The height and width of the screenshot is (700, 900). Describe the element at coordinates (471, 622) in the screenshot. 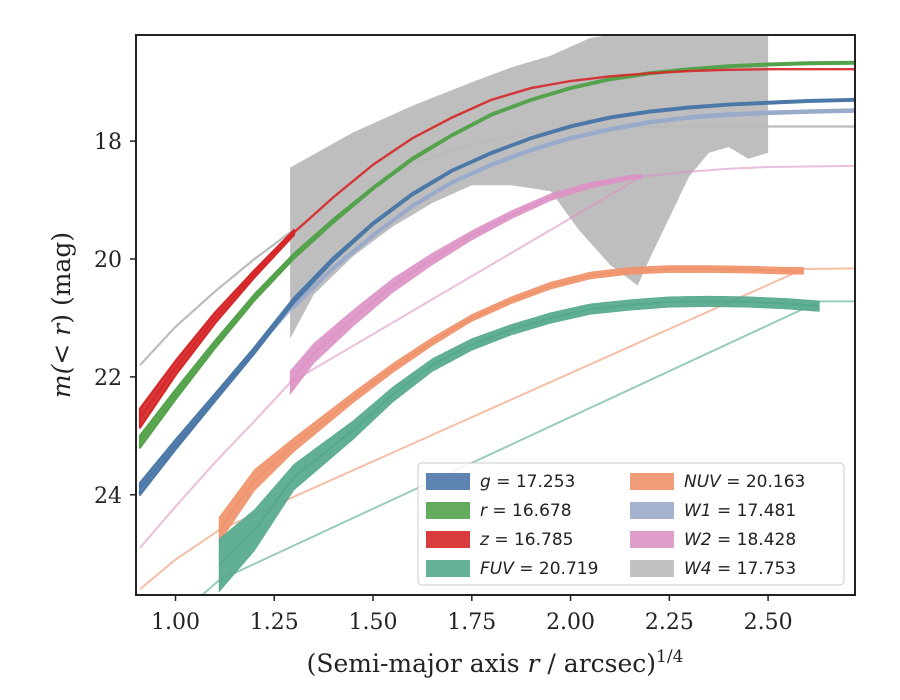

I see `x-tick-label: 1.75` at that location.